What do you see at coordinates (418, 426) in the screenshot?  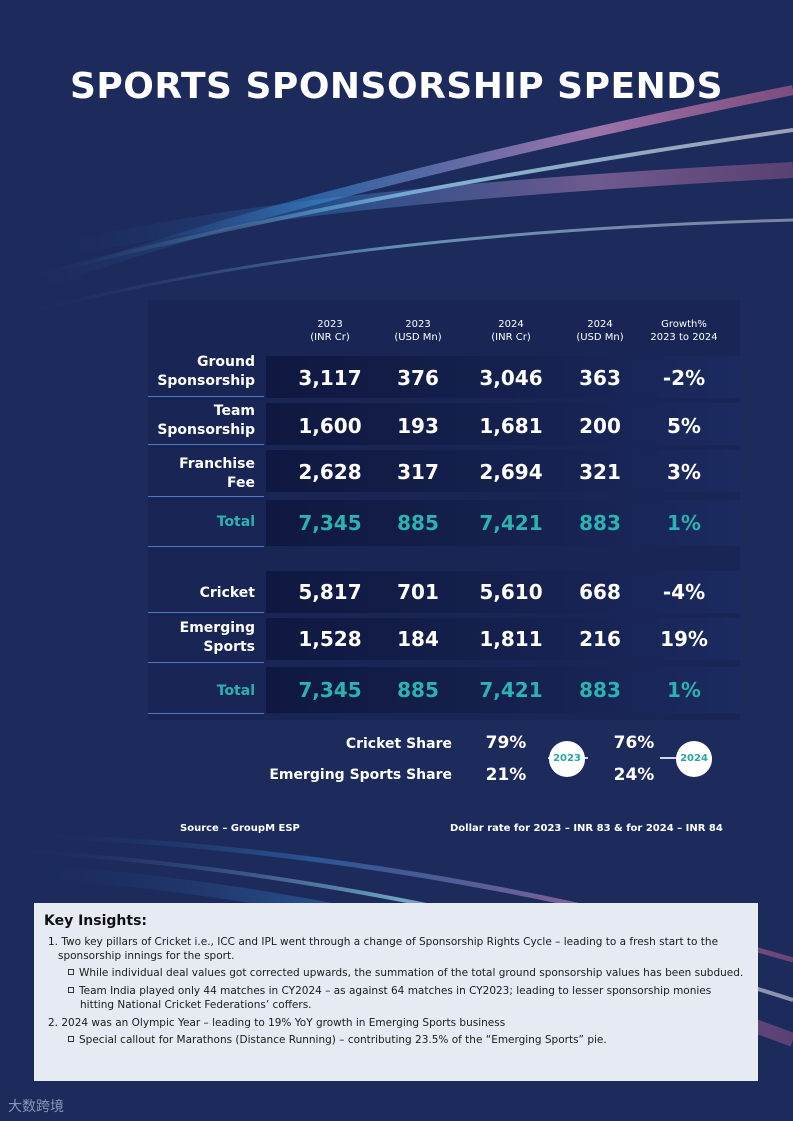 I see `table-cell: 193` at bounding box center [418, 426].